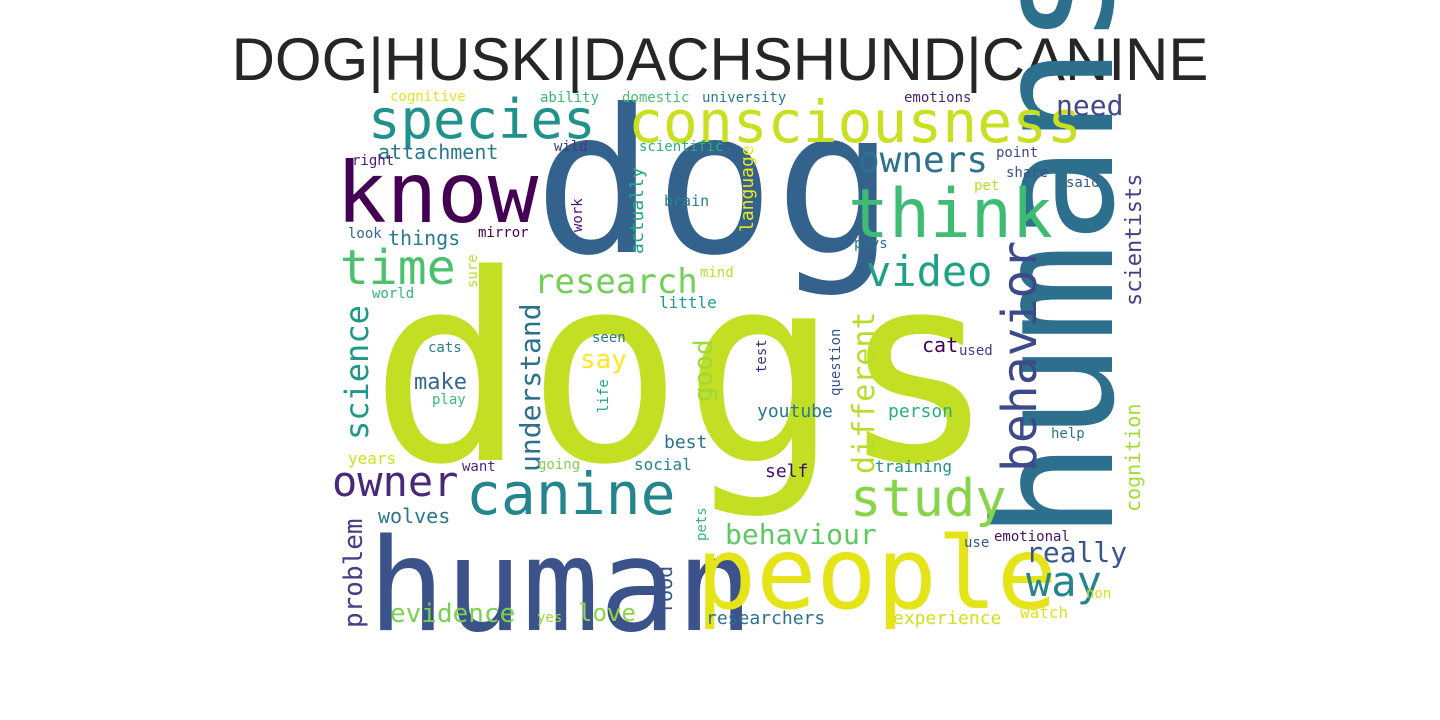  Describe the element at coordinates (950, 214) in the screenshot. I see `word-think: think` at that location.